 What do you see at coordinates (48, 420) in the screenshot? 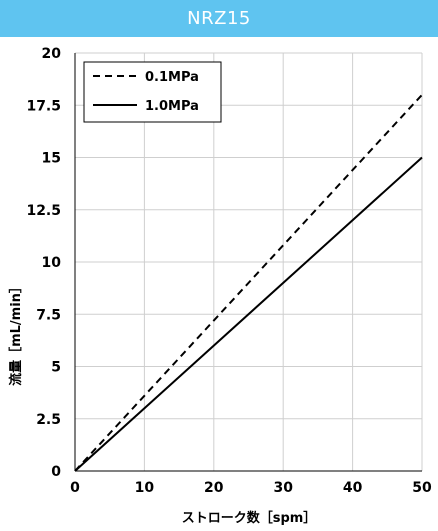
I see `y-tick-label: 2.5` at bounding box center [48, 420].